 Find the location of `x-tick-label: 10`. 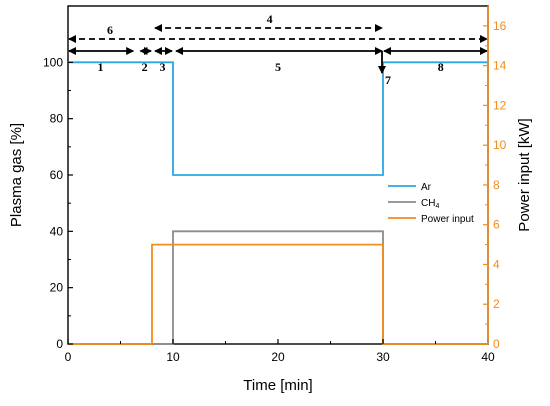

x-tick-label: 10 is located at coordinates (173, 357).